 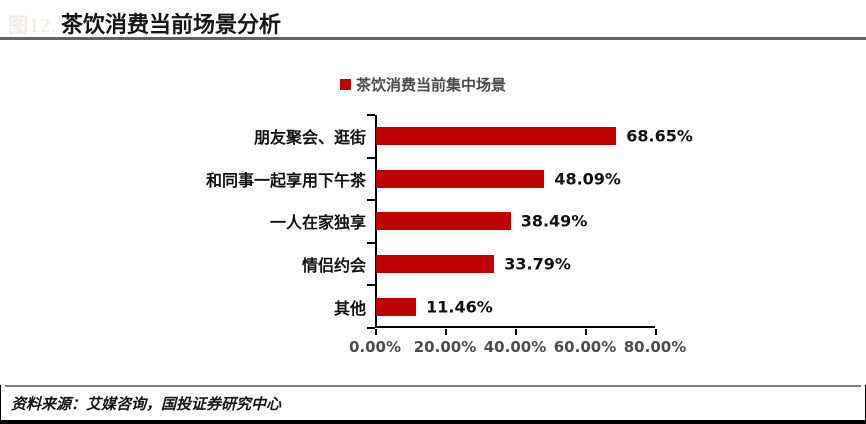 I want to click on x-axis-tick-label: 60.00%, so click(x=585, y=347).